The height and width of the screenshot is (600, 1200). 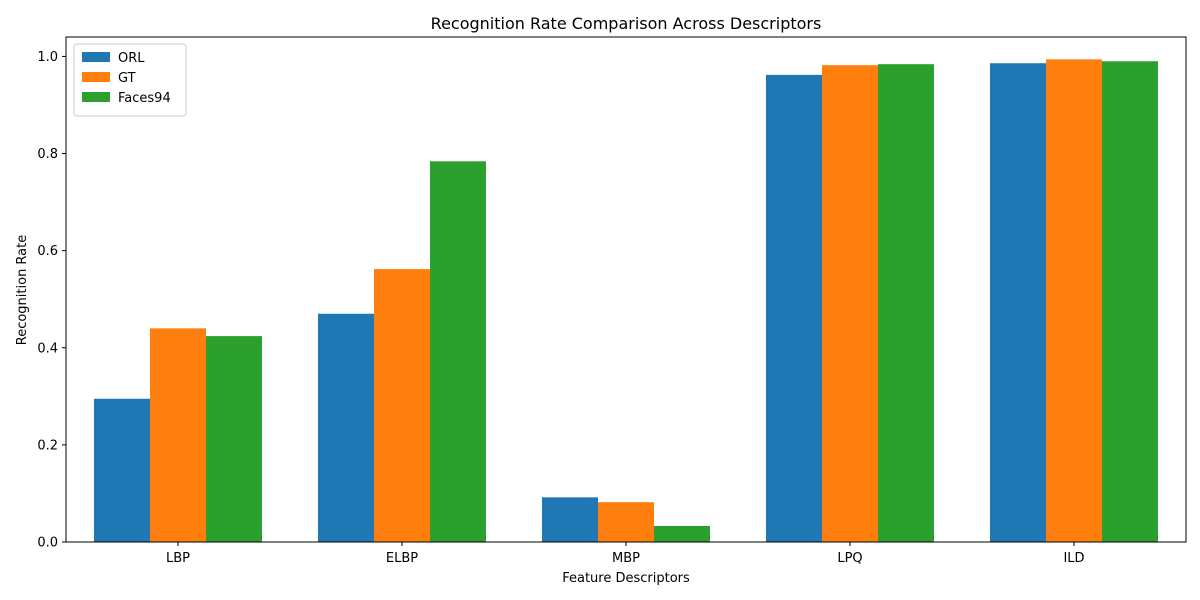 What do you see at coordinates (178, 558) in the screenshot?
I see `x-tick-label: LBP` at bounding box center [178, 558].